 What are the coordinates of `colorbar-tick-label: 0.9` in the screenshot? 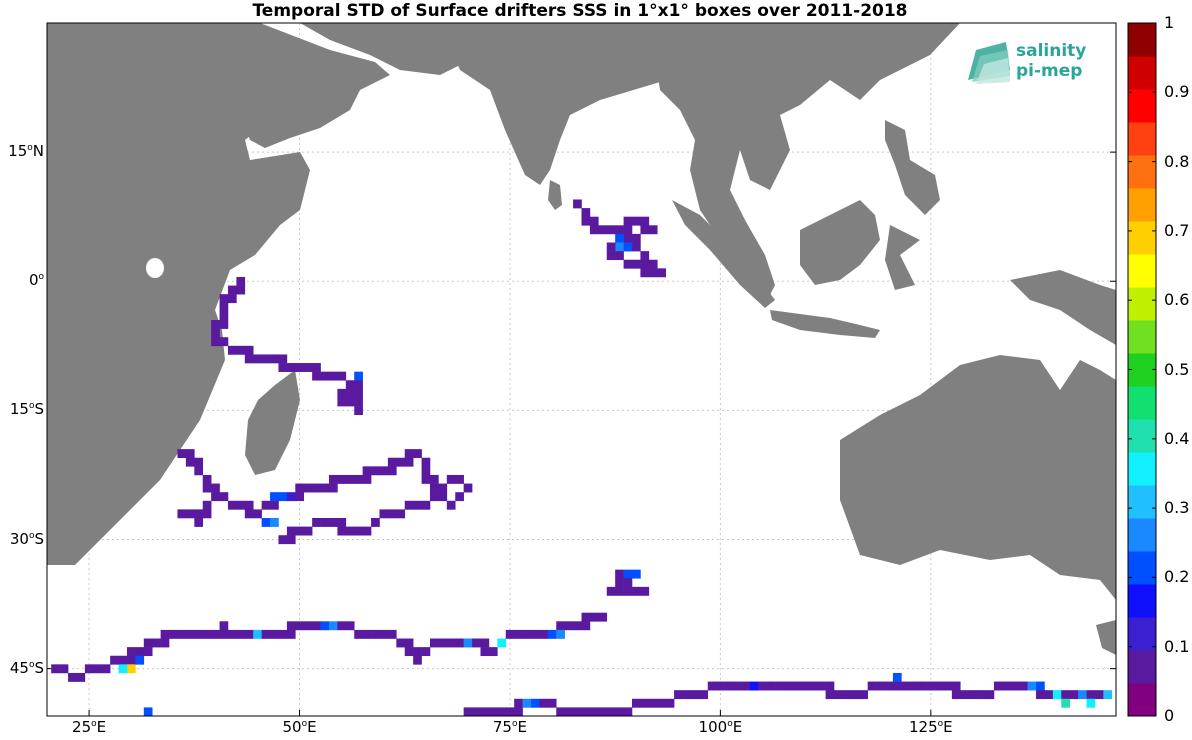 It's located at (1177, 92).